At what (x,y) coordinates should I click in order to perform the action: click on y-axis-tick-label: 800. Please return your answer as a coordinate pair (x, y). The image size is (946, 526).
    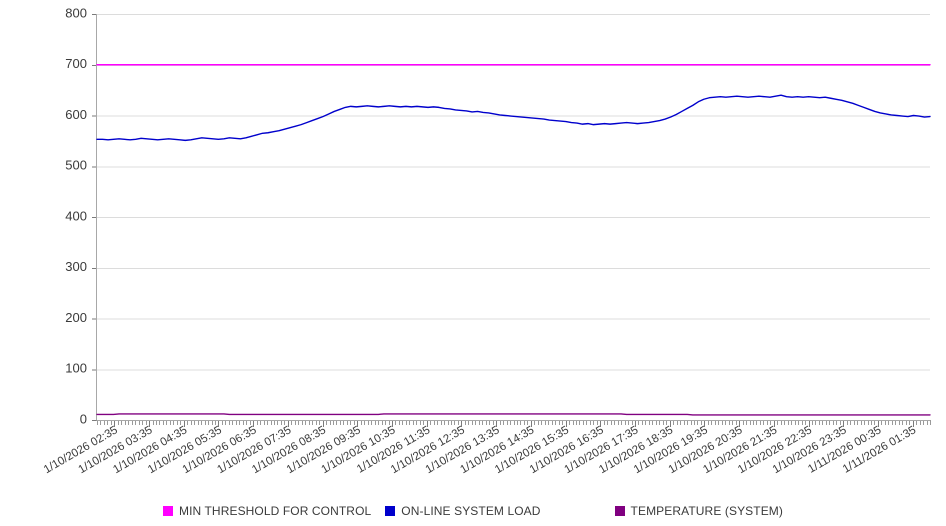
    Looking at the image, I should click on (76, 12).